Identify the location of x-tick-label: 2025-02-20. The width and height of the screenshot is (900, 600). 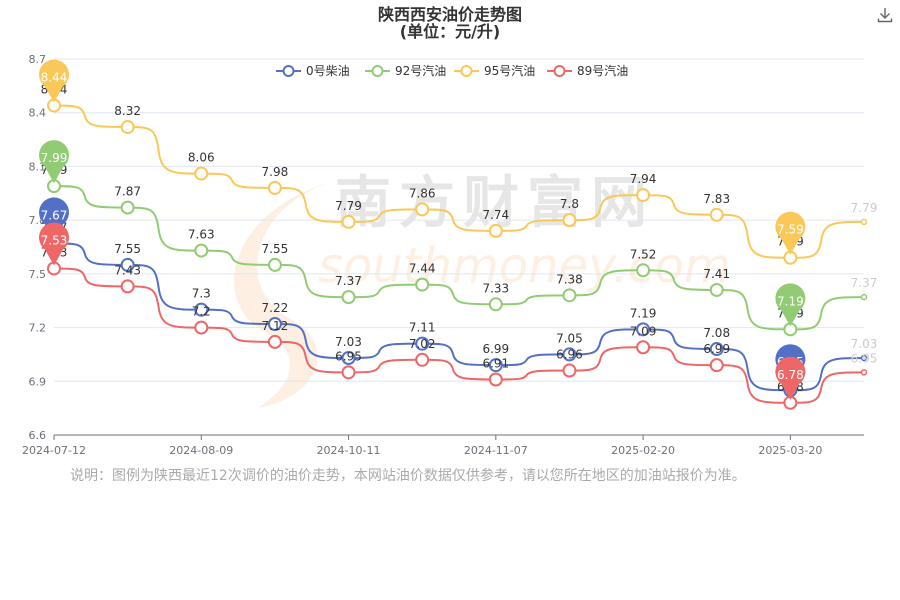
(643, 450).